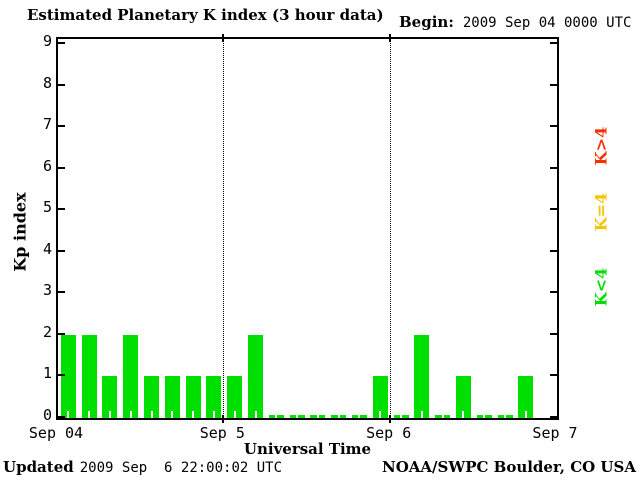 This screenshot has height=480, width=640. What do you see at coordinates (601, 212) in the screenshot?
I see `legend-label-K4: K=4` at bounding box center [601, 212].